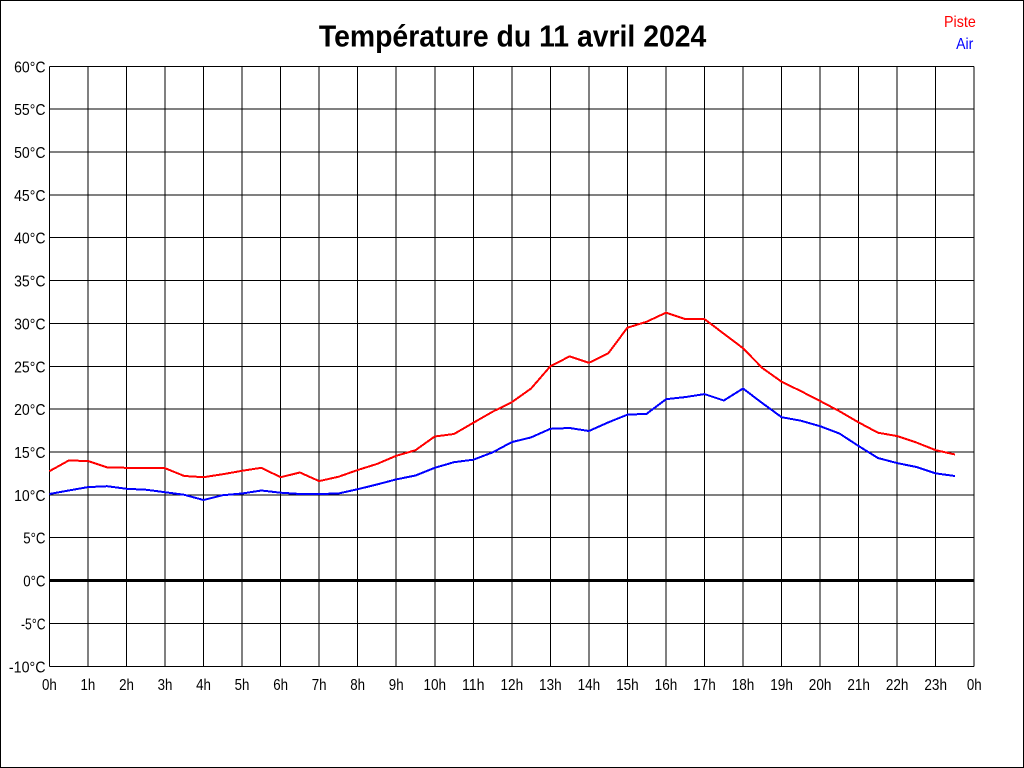  What do you see at coordinates (29, 67) in the screenshot?
I see `svg-text: 60°C` at bounding box center [29, 67].